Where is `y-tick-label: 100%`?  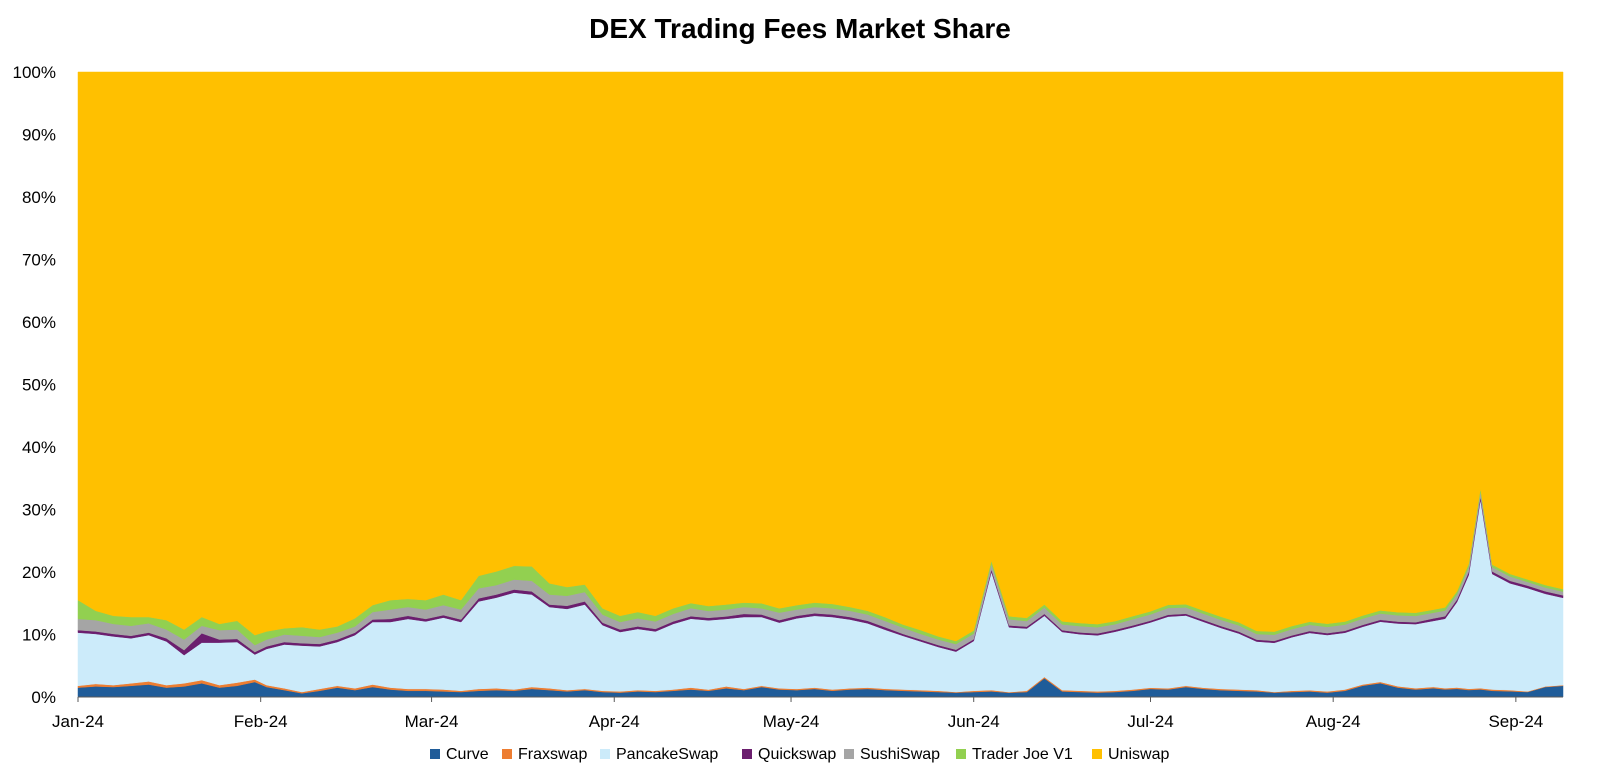
y-tick-label: 100% is located at coordinates (34, 72).